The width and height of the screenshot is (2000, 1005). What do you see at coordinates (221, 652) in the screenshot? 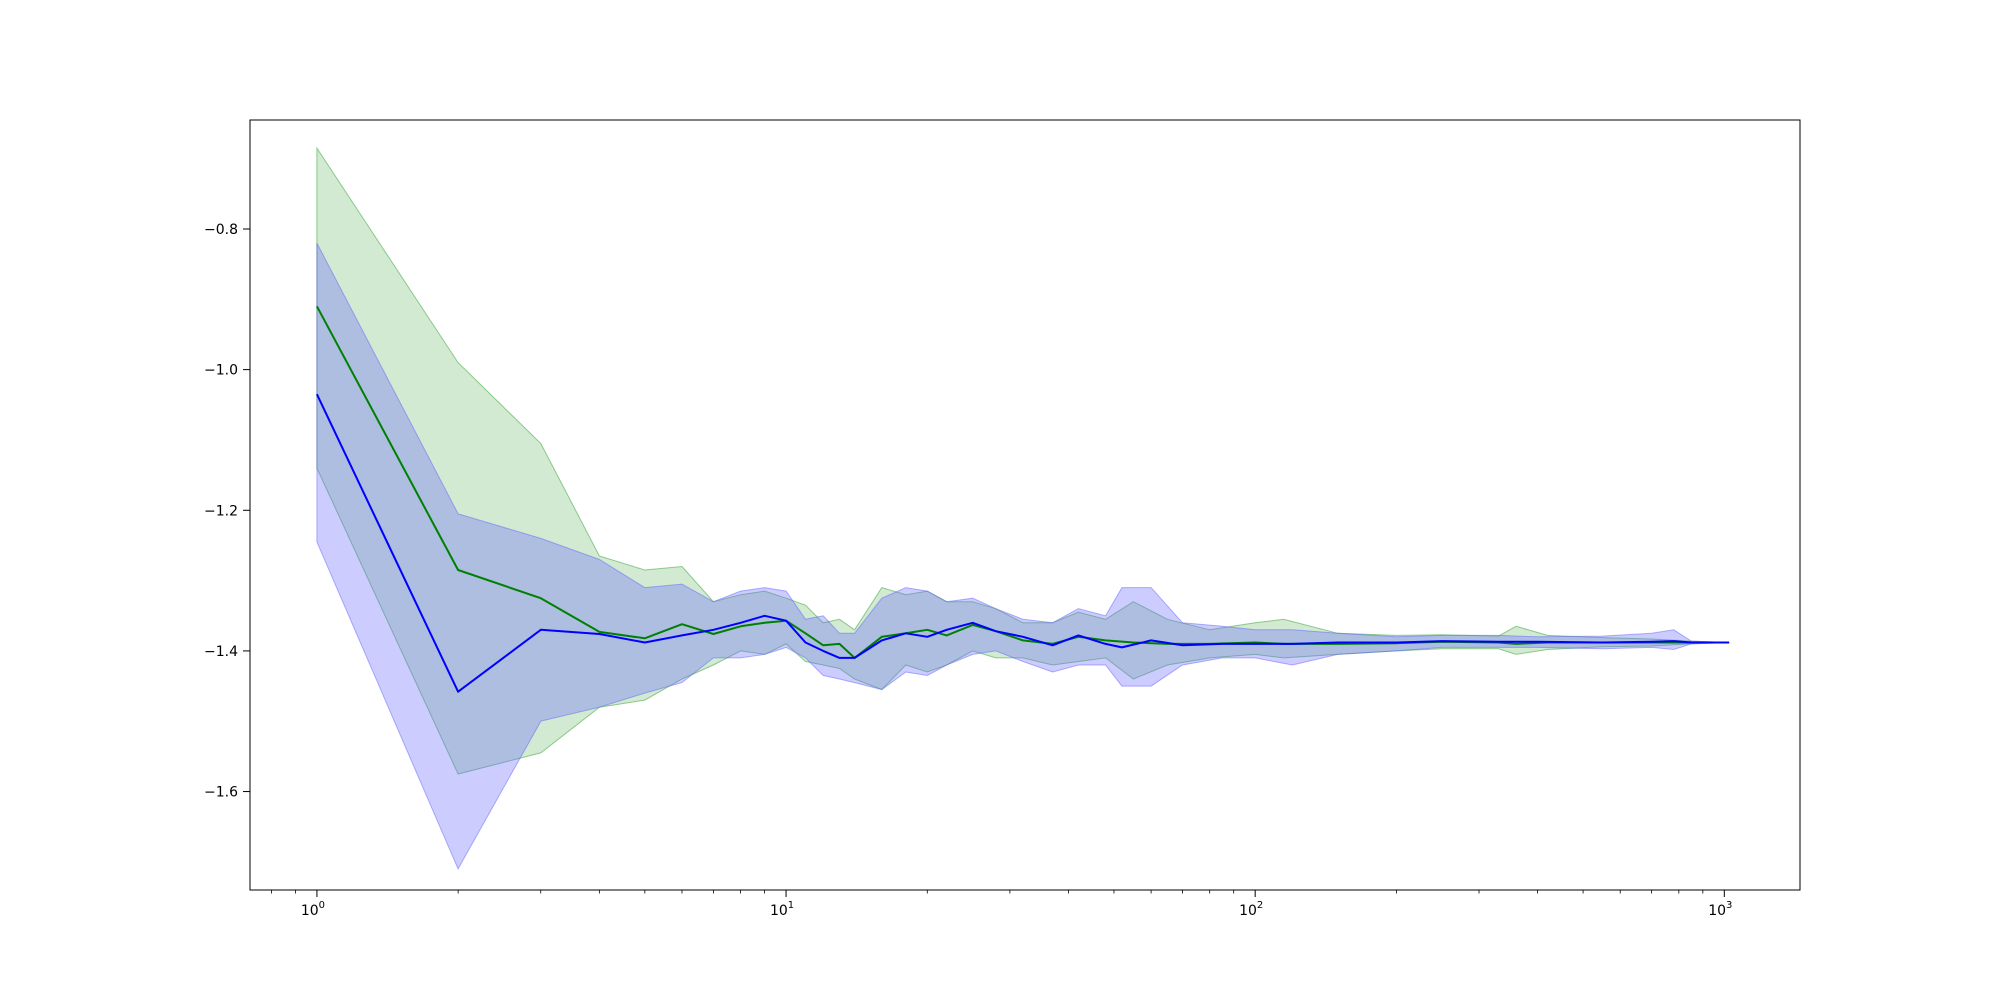
I see `y-tick-label: −1.4` at bounding box center [221, 652].